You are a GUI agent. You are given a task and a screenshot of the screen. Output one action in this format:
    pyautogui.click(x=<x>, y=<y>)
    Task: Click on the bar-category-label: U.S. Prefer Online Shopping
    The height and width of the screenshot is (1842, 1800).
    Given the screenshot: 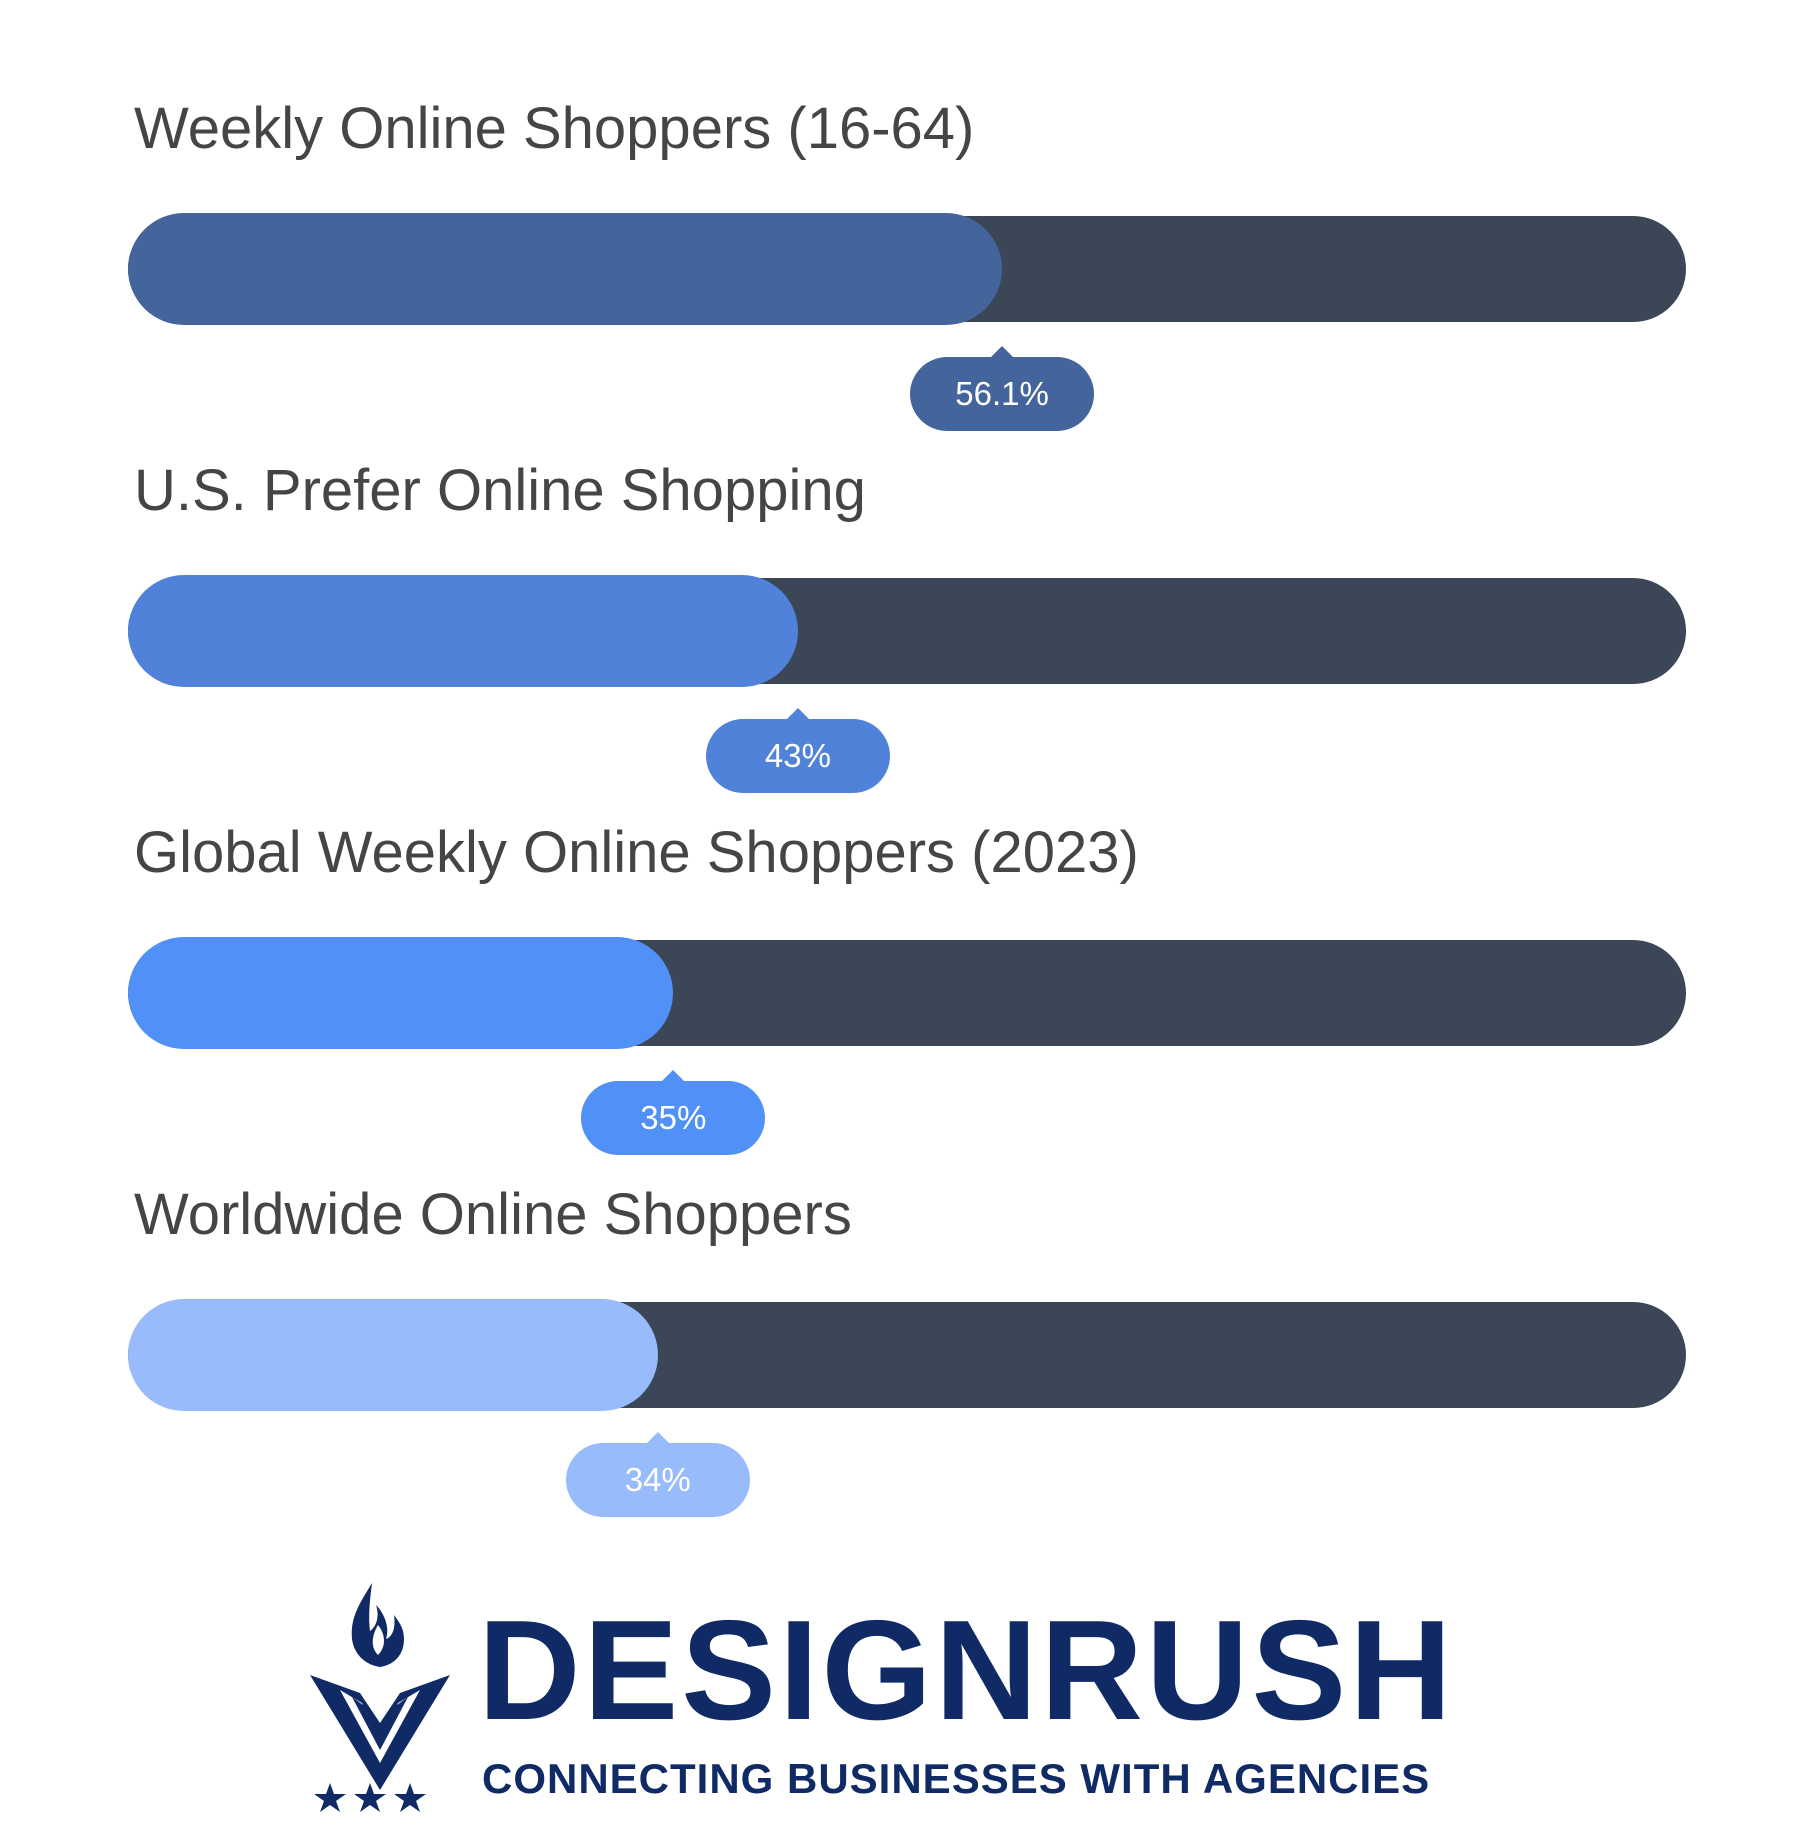 What is the action you would take?
    pyautogui.click(x=500, y=490)
    